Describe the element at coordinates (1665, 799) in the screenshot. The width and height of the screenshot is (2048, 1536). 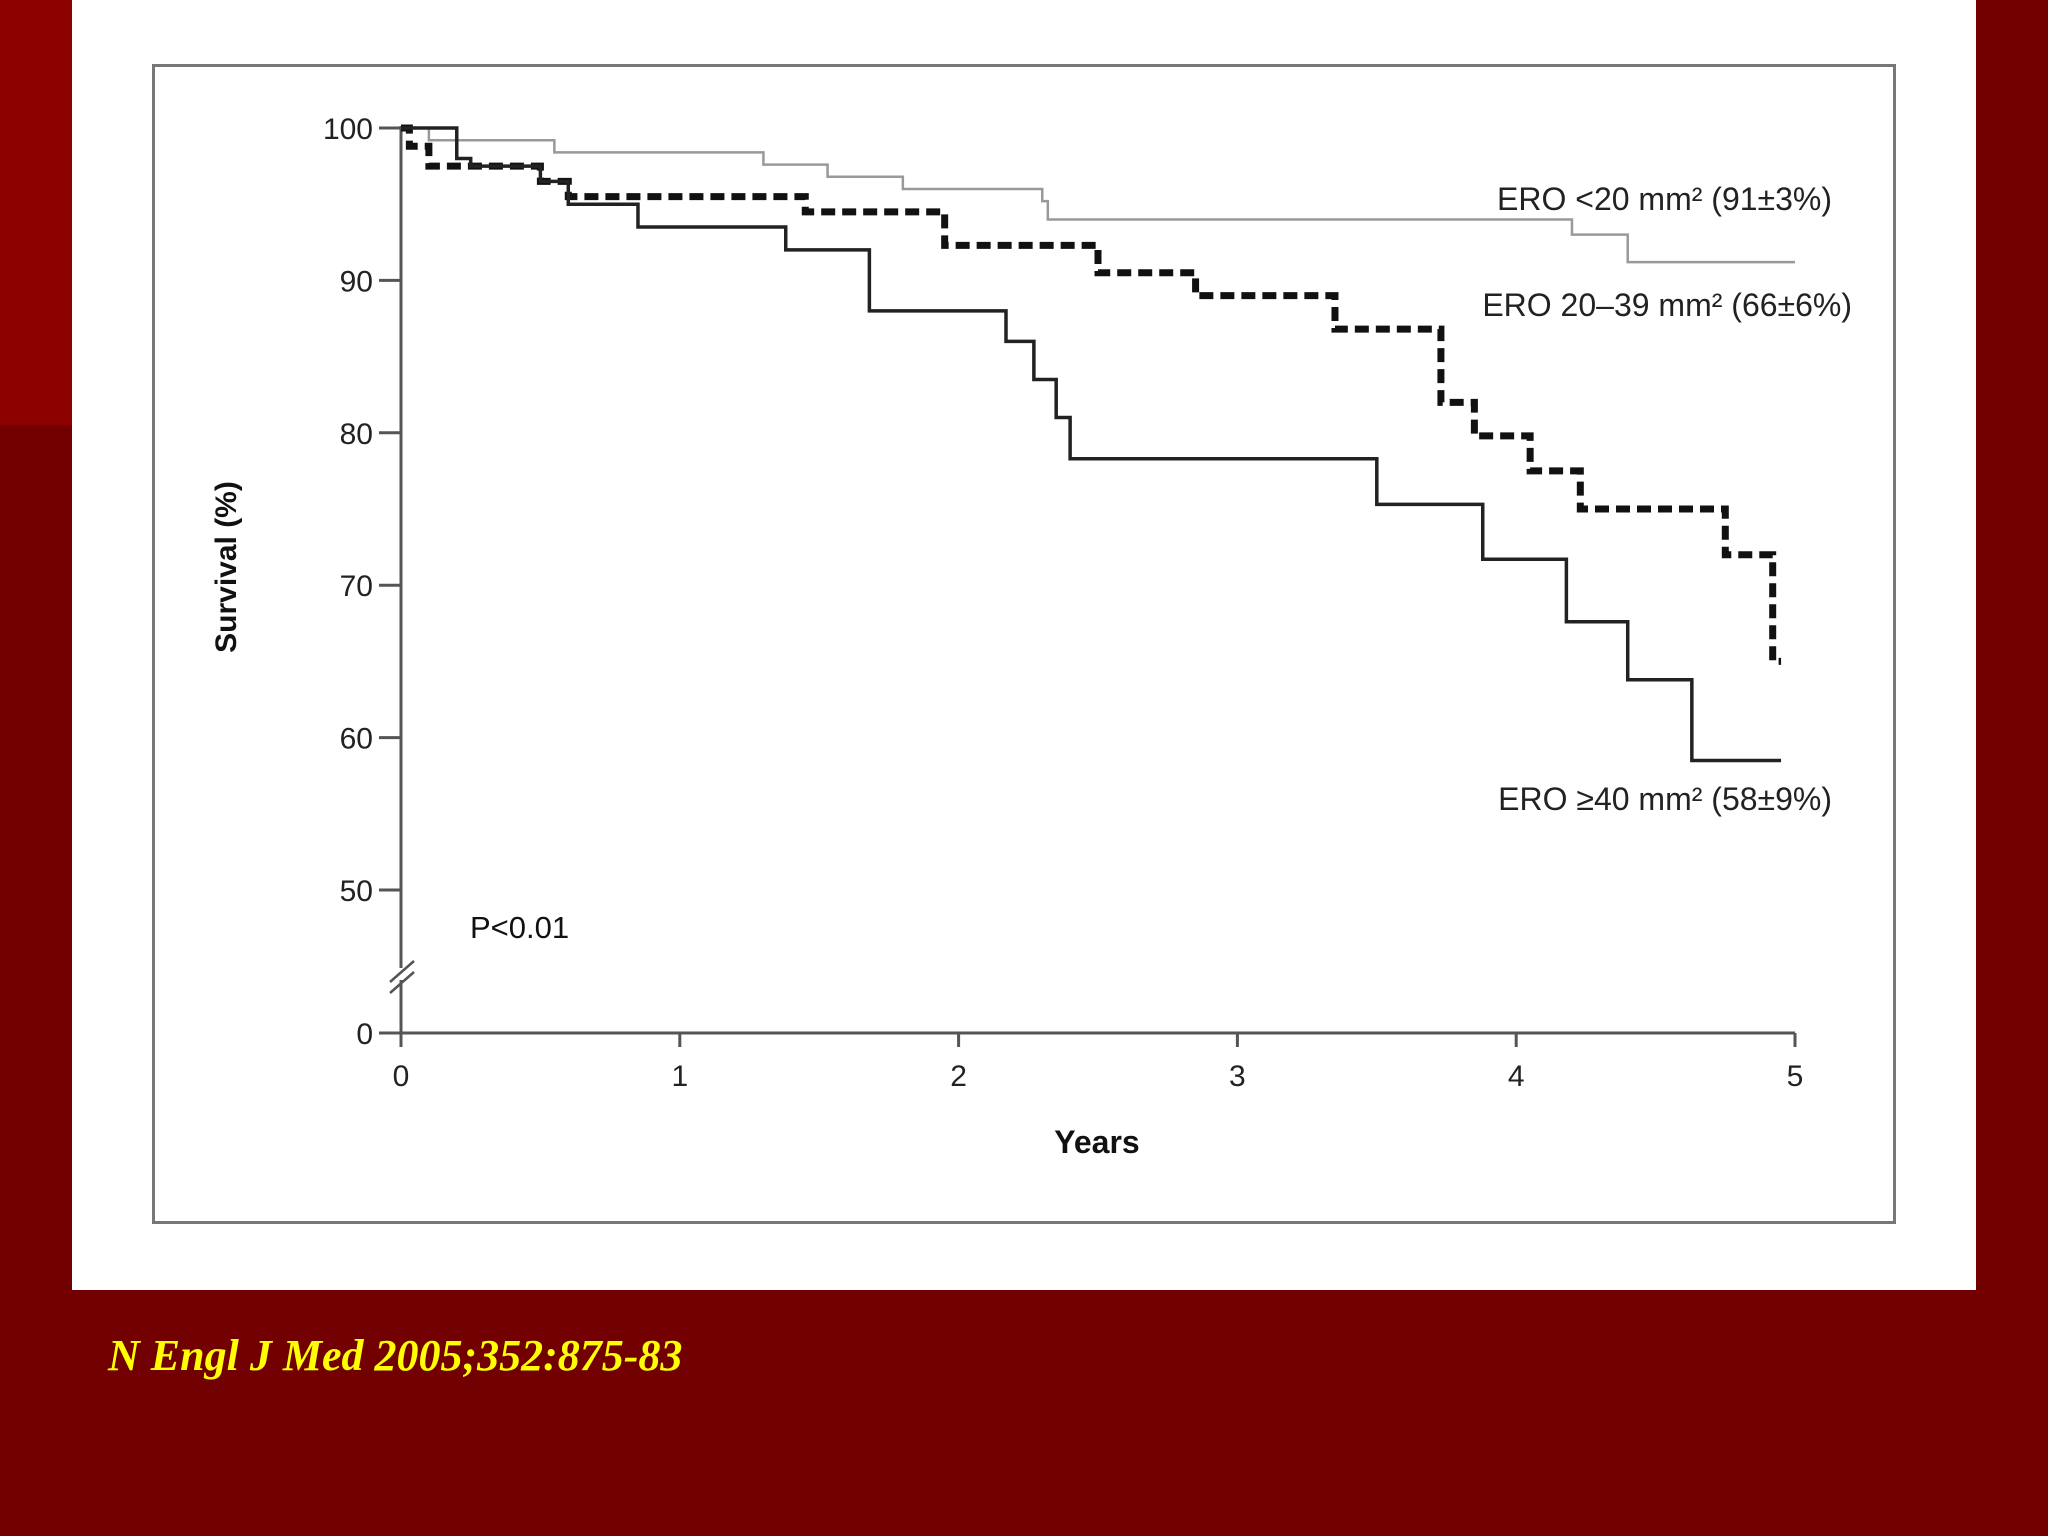
I see `series-label-ge40: ERO ≥40 mm² (58±9%)` at that location.